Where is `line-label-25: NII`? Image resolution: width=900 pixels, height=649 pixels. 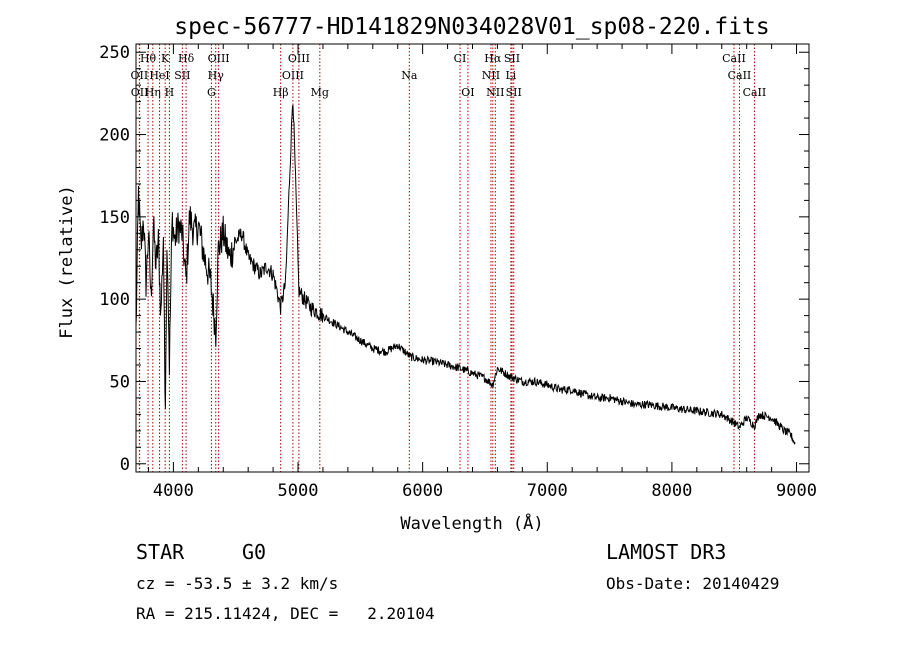 line-label-25: NII is located at coordinates (495, 92).